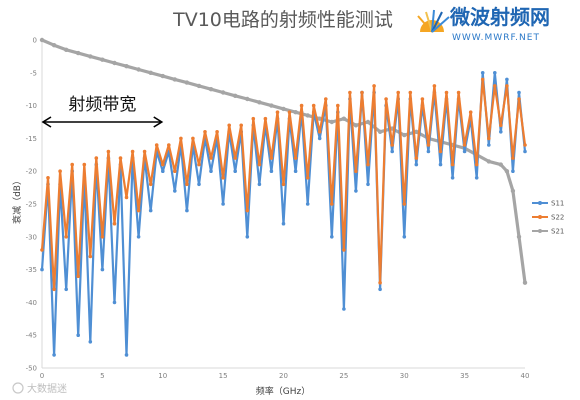 The image size is (580, 400). I want to click on y-tick-label: -25, so click(31, 205).